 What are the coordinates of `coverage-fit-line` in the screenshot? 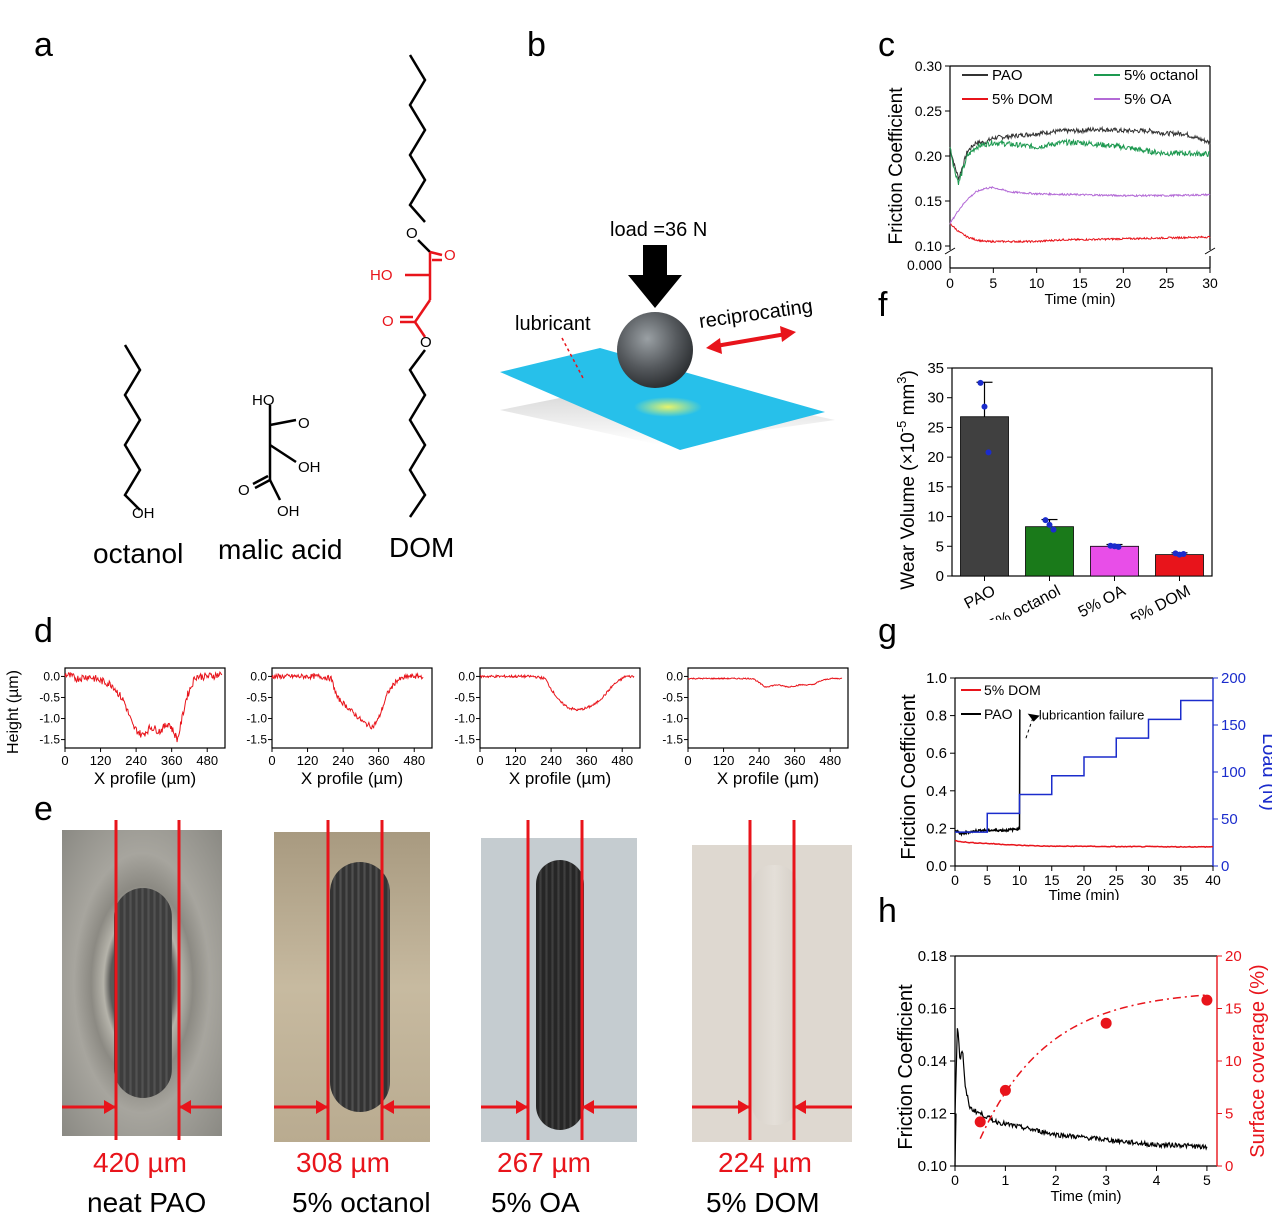 It's located at (1093, 1067).